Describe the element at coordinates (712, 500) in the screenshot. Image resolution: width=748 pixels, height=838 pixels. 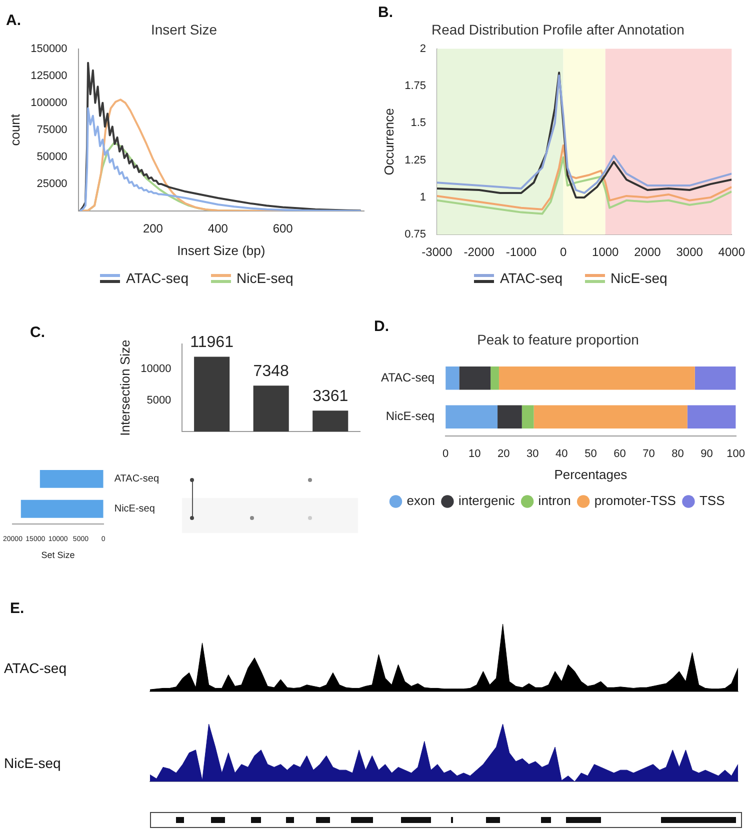
I see `legend-label: TSS` at that location.